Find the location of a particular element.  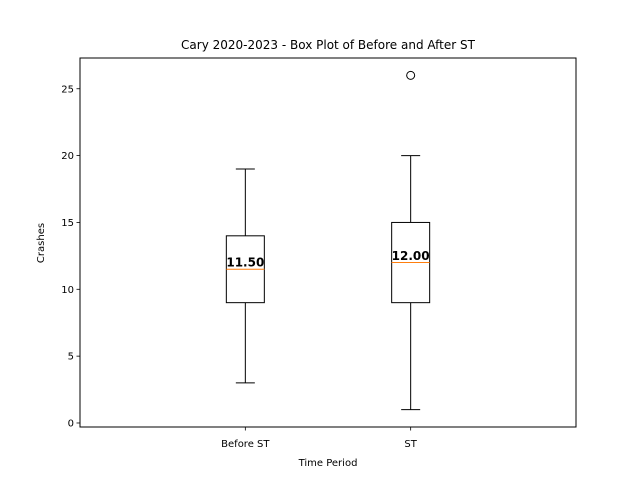

box-group: 12.00 is located at coordinates (411, 240).